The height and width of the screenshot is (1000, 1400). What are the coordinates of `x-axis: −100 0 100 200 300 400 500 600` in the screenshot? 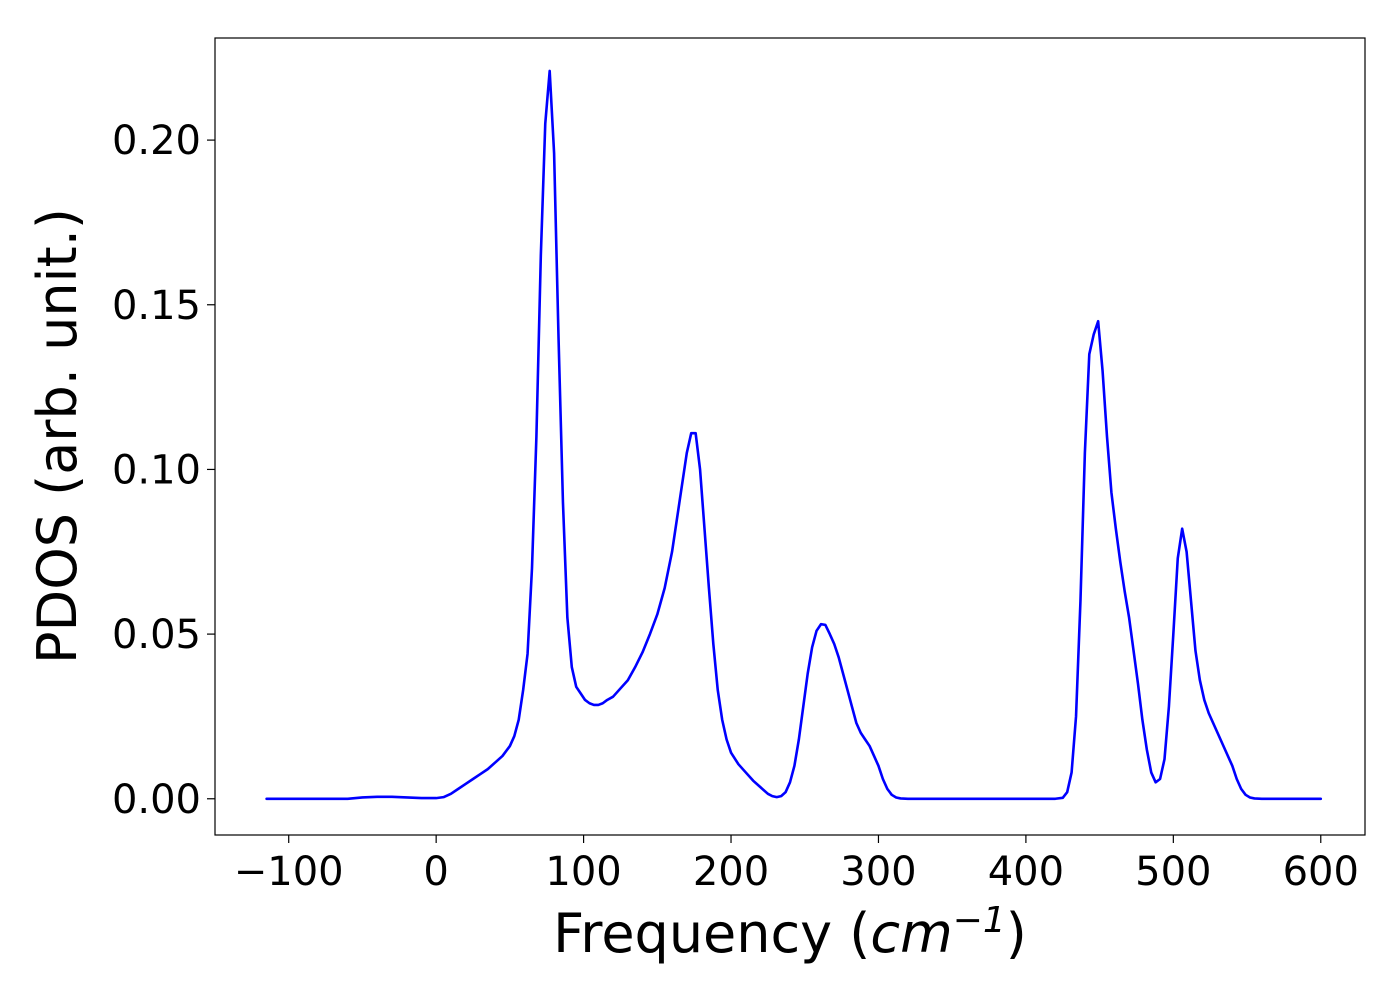 It's located at (796, 865).